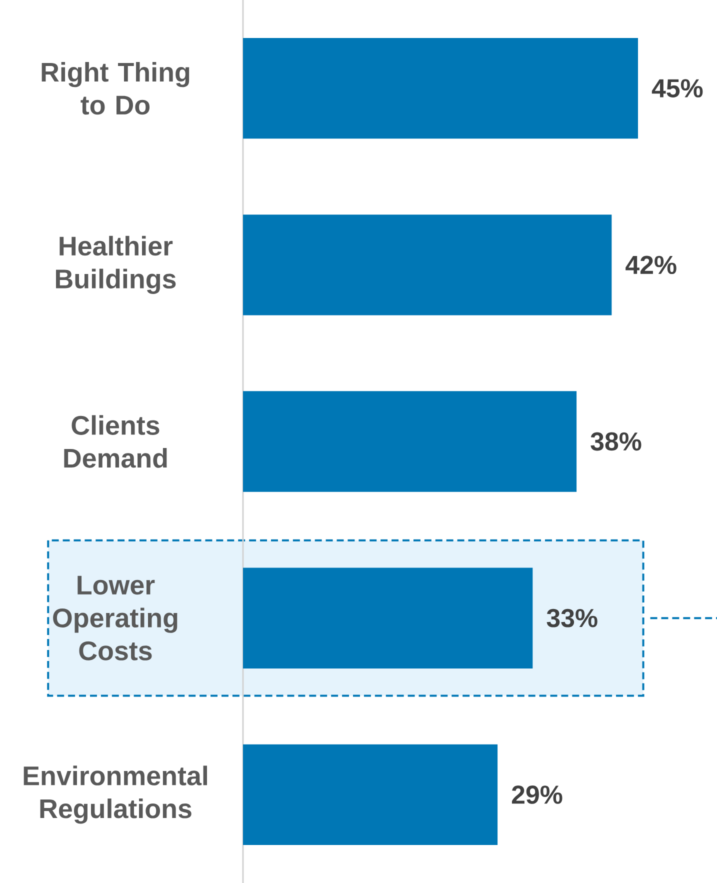 The image size is (717, 883). I want to click on y-tick-label: Environmental Regulations, so click(115, 795).